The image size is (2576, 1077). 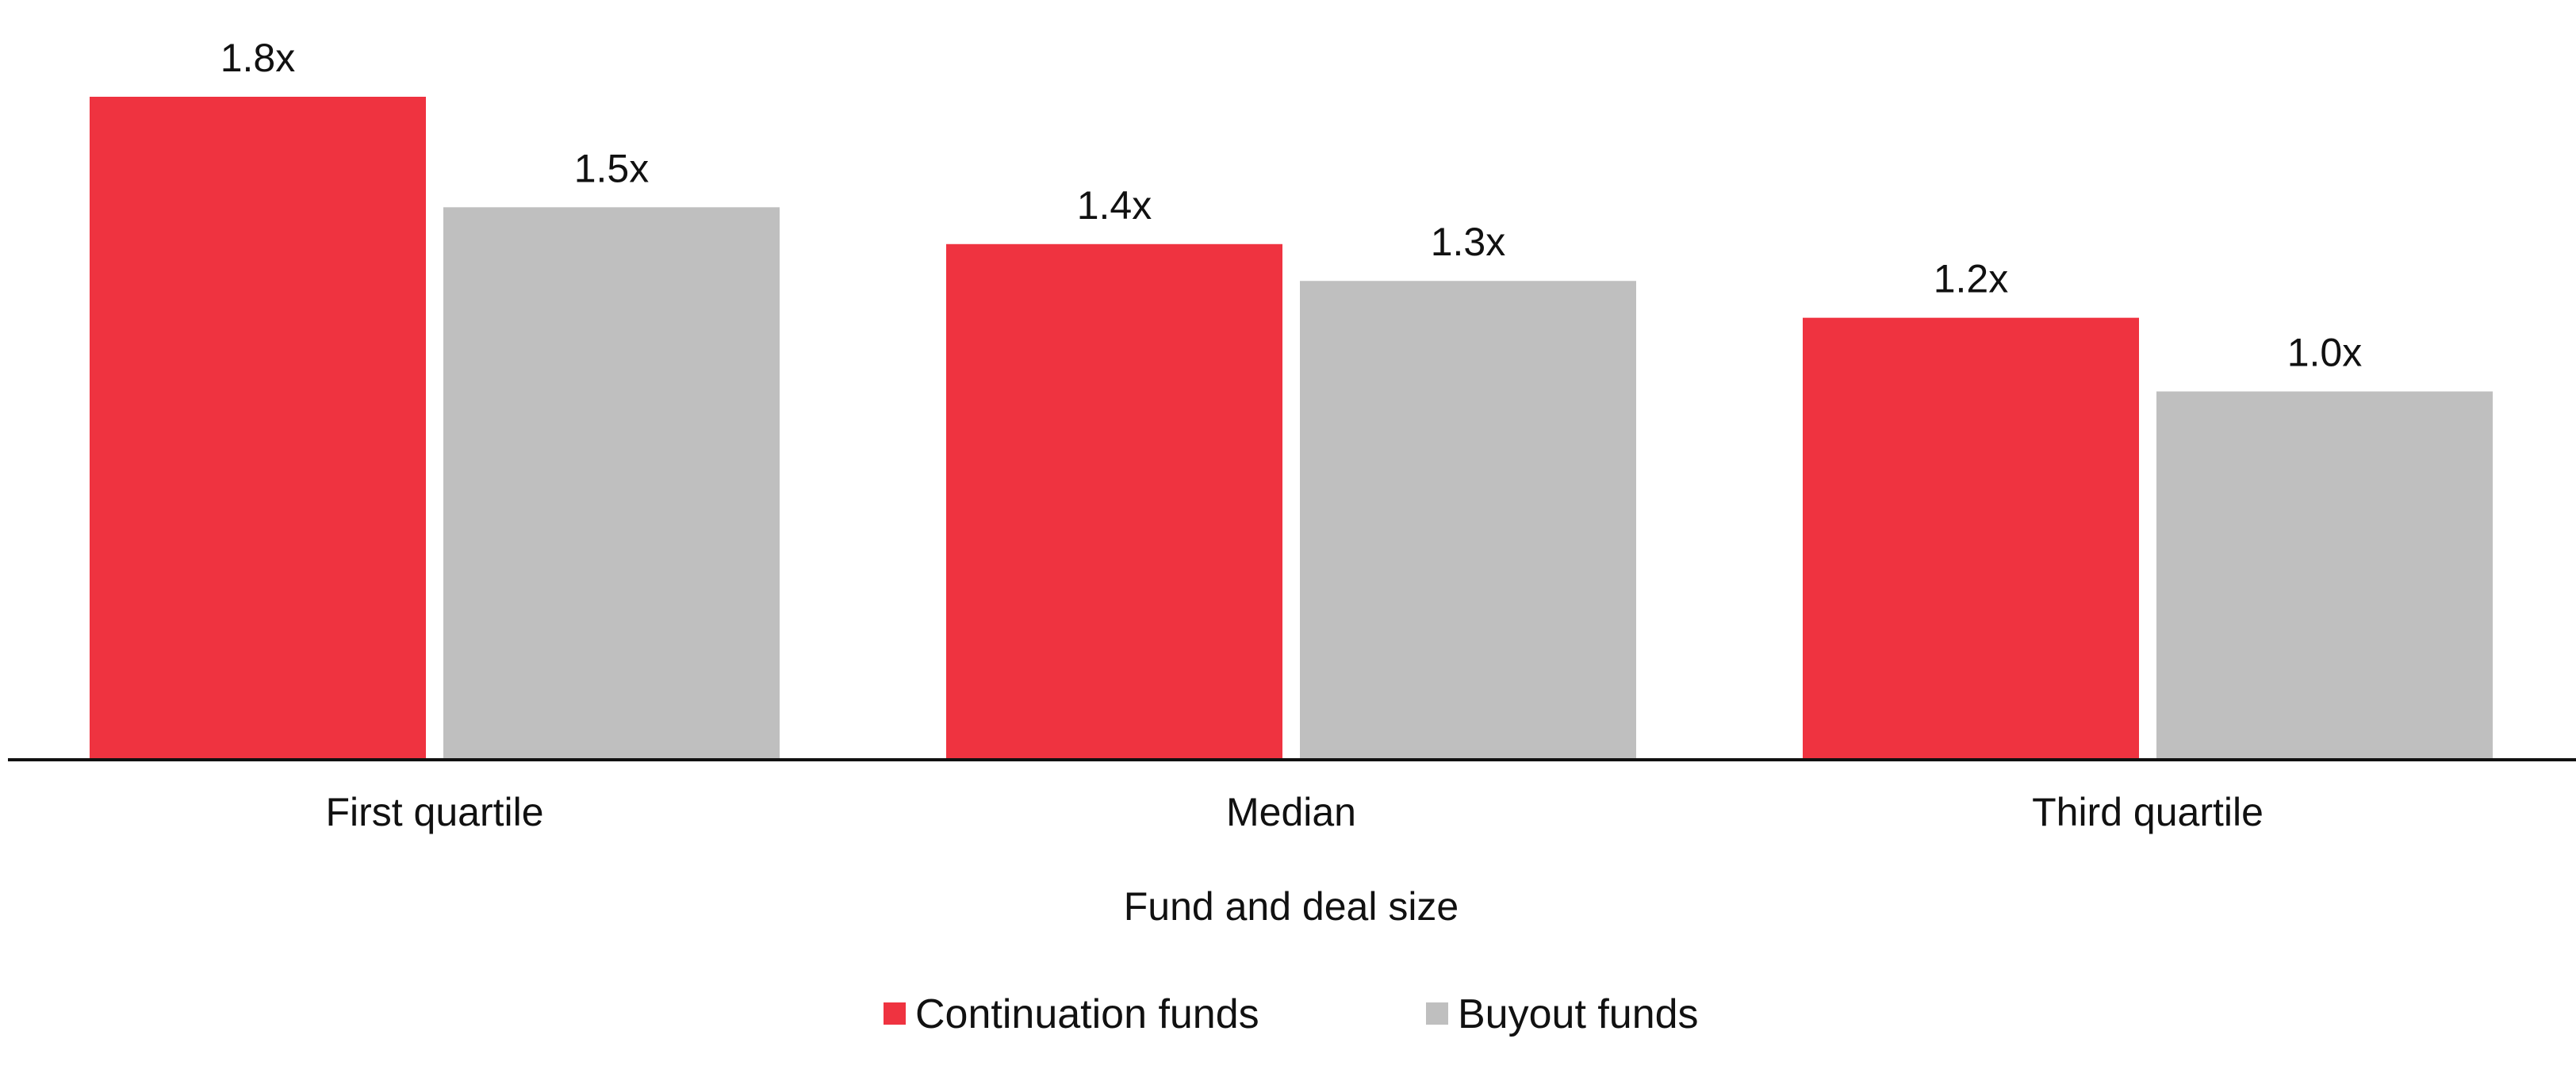 What do you see at coordinates (895, 1013) in the screenshot?
I see `legend-swatch-continuation-funds` at bounding box center [895, 1013].